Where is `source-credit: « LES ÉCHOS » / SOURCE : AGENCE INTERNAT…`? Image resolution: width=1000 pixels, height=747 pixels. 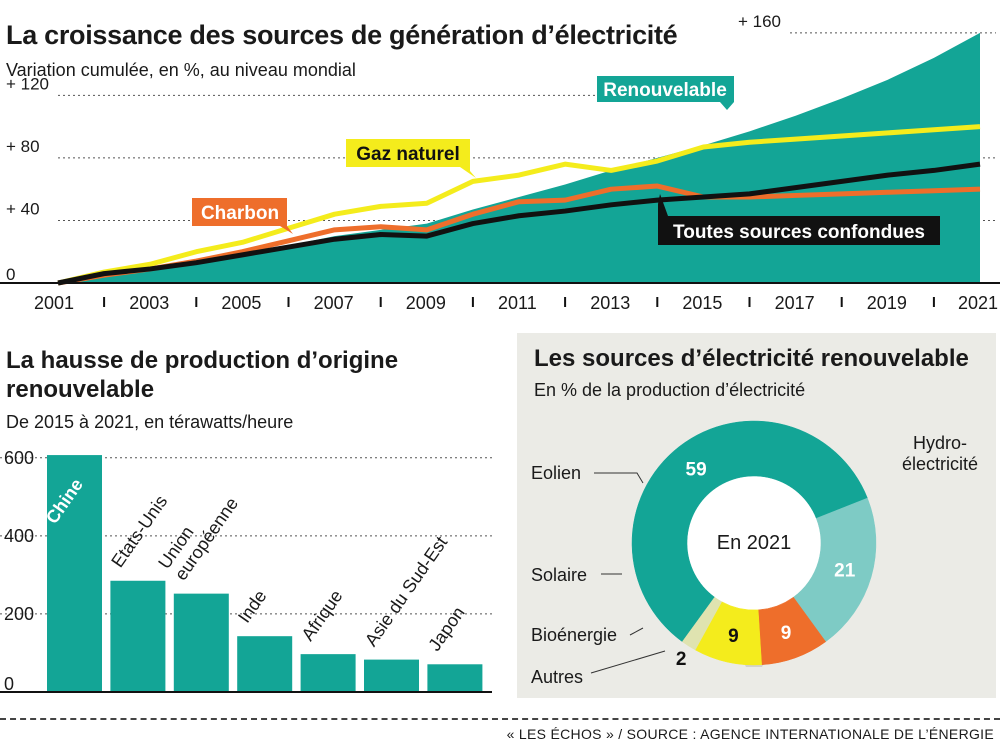 source-credit: « LES ÉCHOS » / SOURCE : AGENCE INTERNAT… is located at coordinates (750, 734).